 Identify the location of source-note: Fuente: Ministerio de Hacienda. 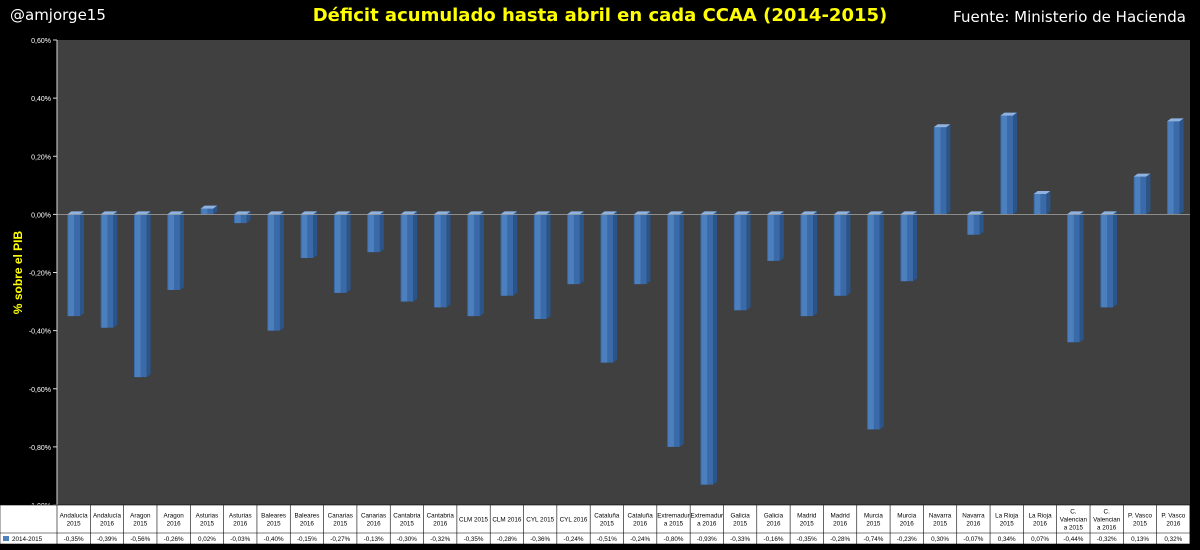
(1069, 17).